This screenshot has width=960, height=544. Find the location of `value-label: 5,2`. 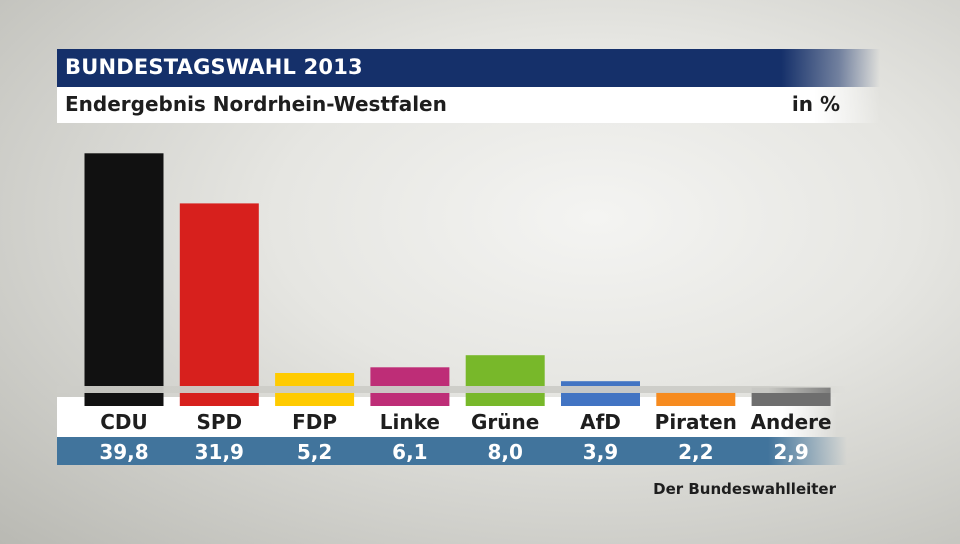

value-label: 5,2 is located at coordinates (314, 452).